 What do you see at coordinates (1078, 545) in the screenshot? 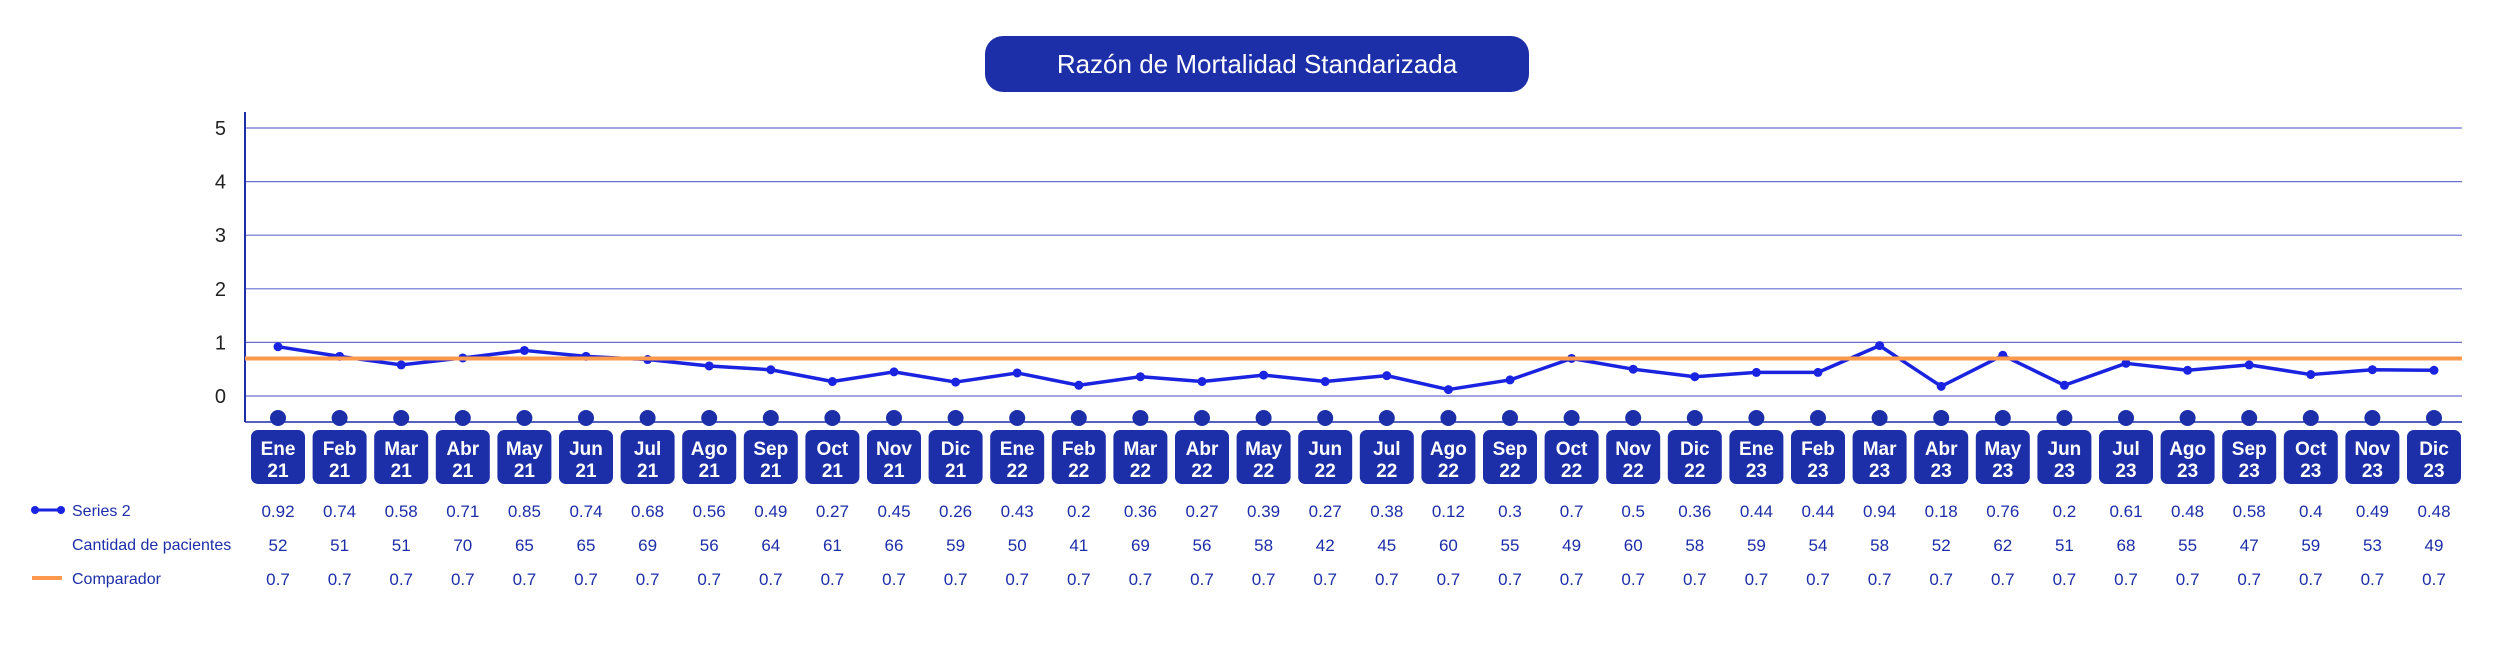
I see `table-cell: 41` at bounding box center [1078, 545].